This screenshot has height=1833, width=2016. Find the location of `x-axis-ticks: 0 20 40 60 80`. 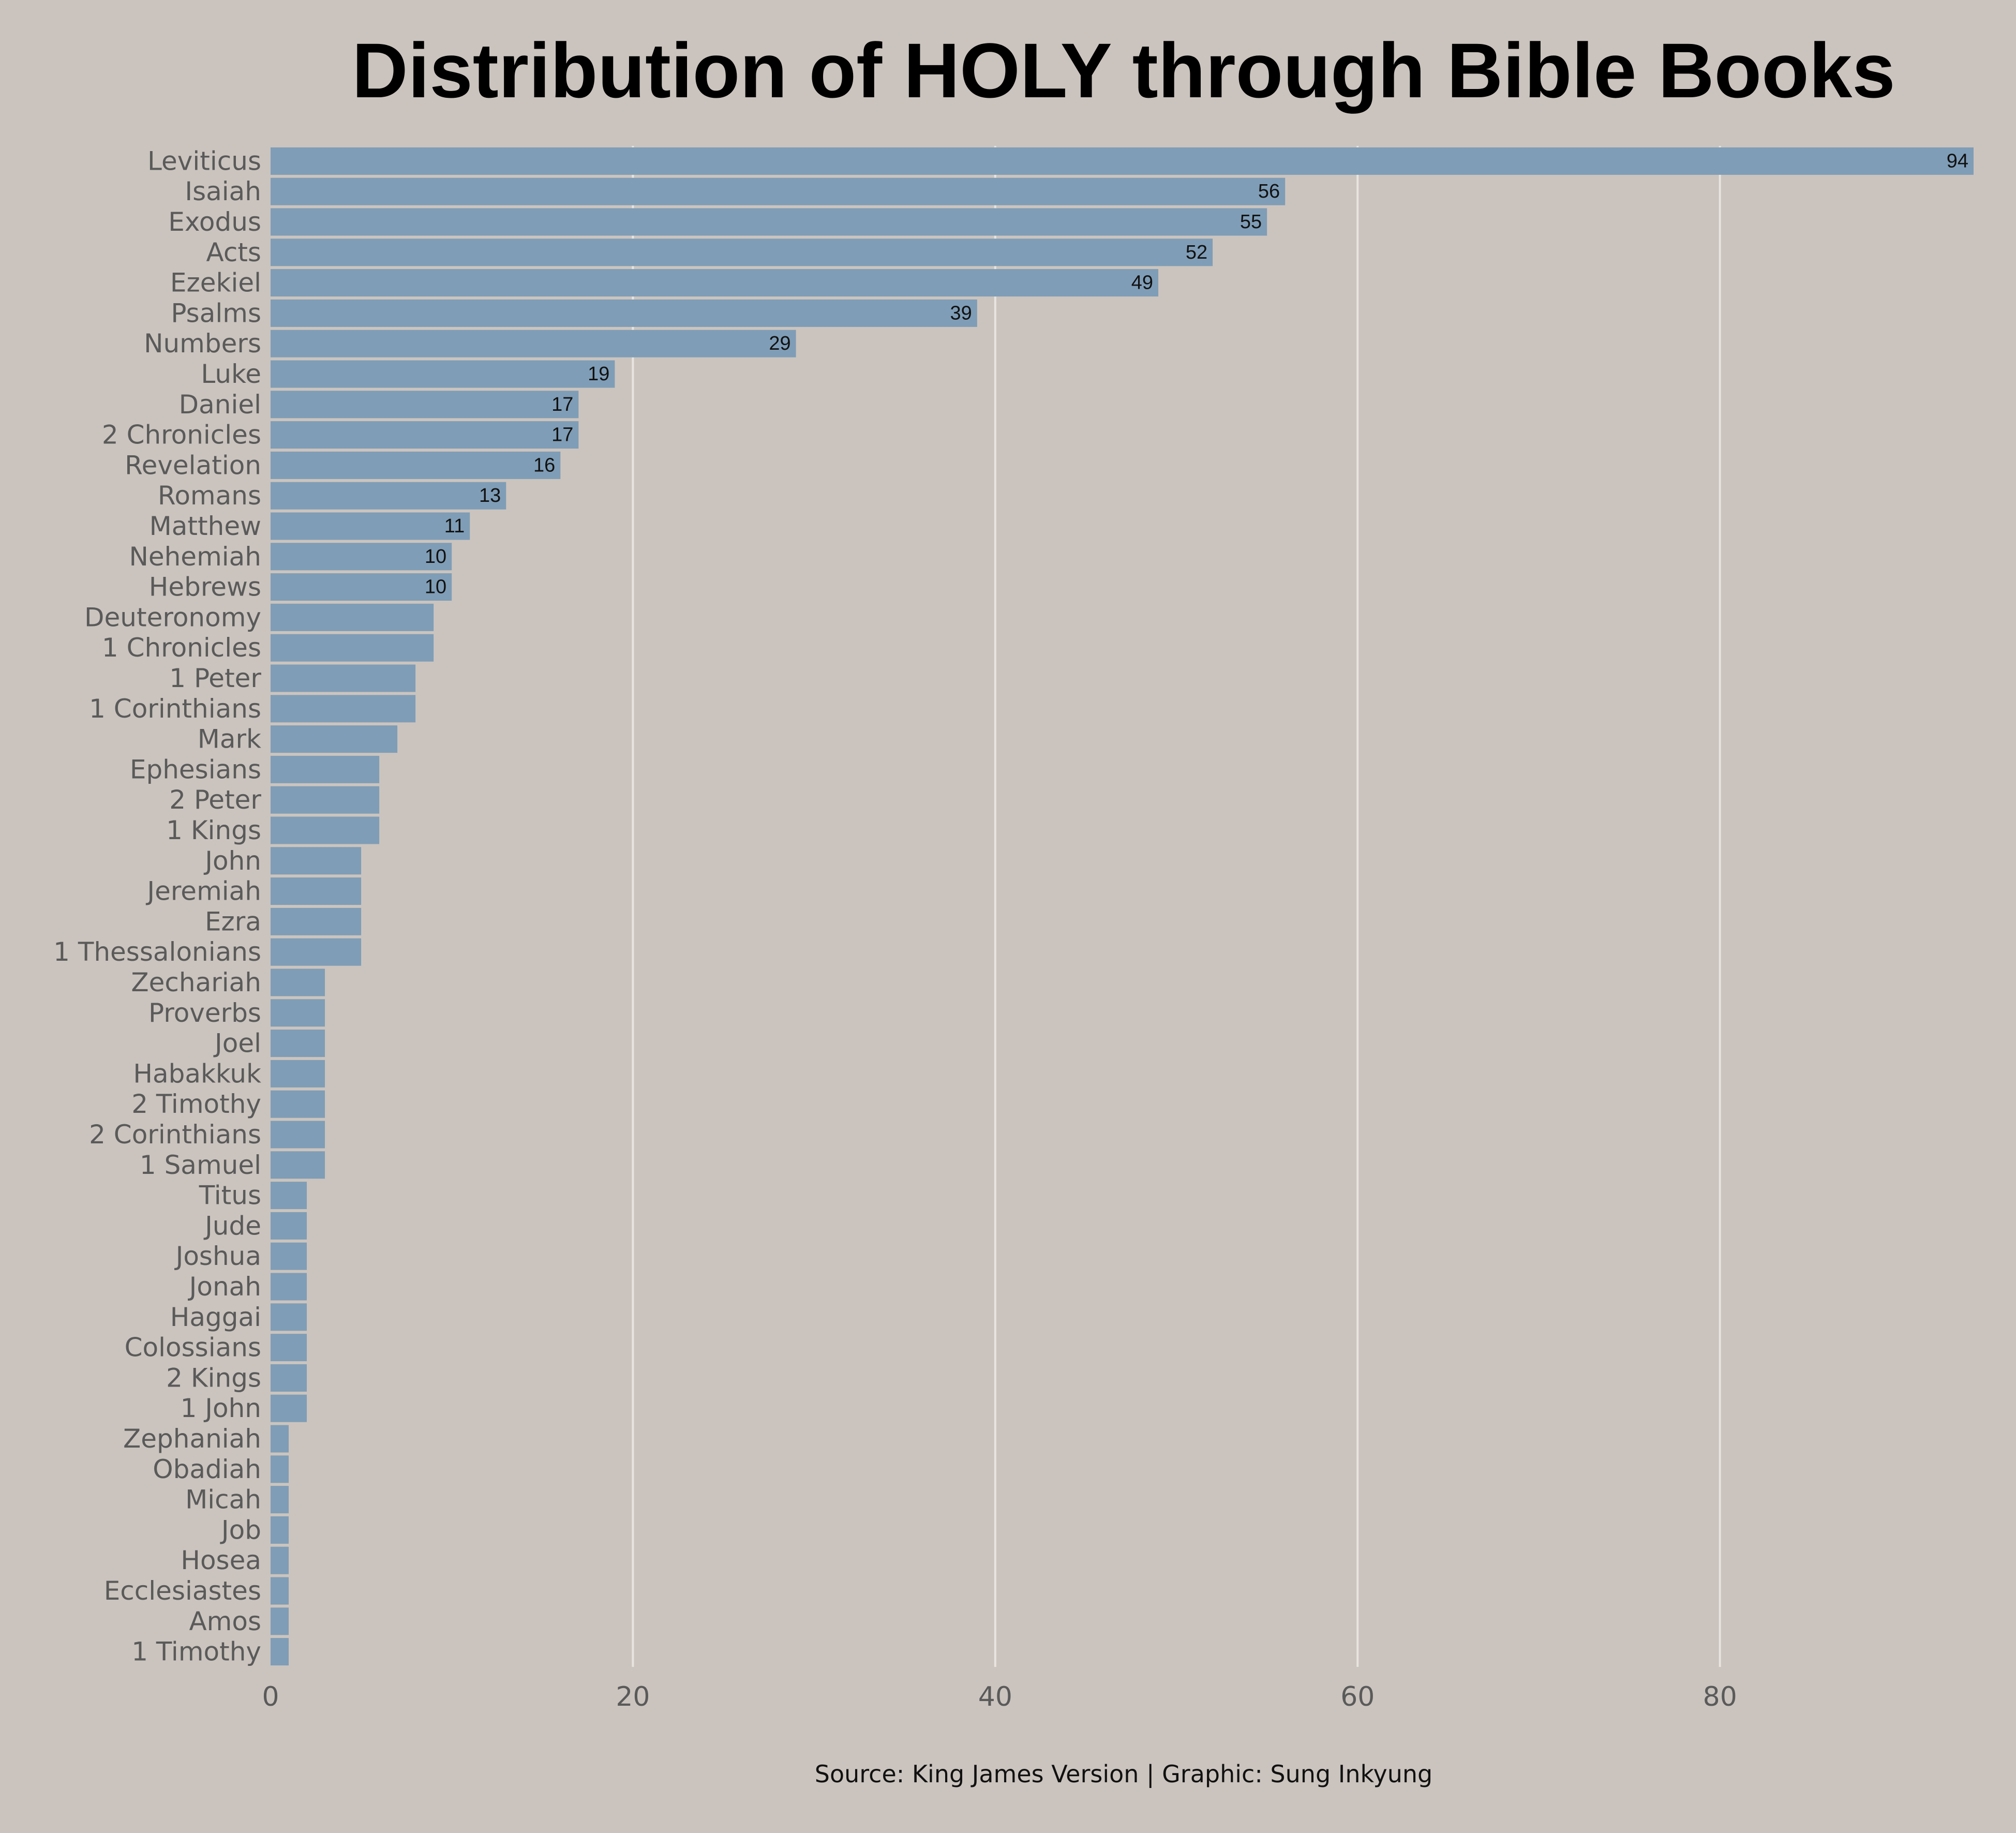

x-axis-ticks: 0 20 40 60 80 is located at coordinates (999, 1697).